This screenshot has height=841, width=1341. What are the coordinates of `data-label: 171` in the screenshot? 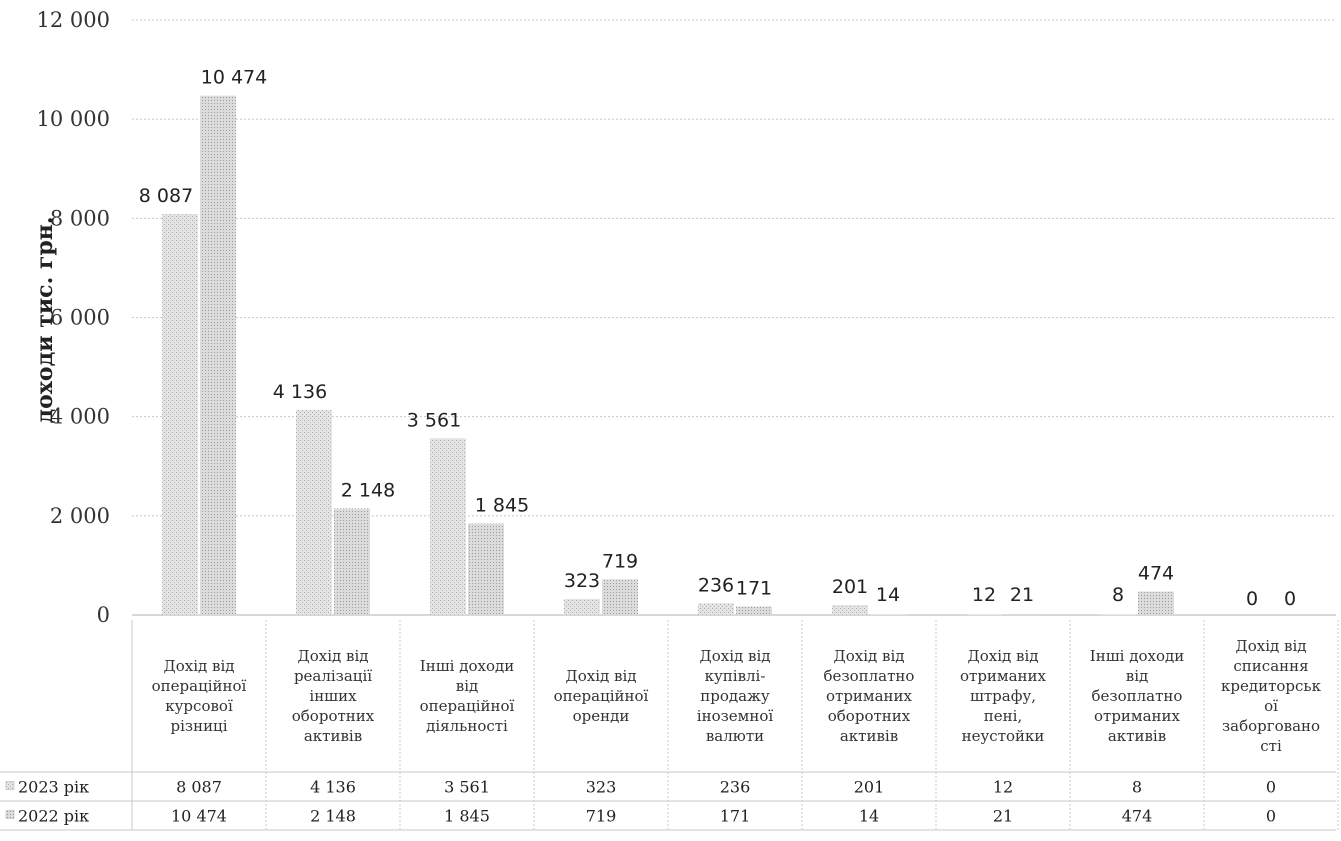 It's located at (754, 589).